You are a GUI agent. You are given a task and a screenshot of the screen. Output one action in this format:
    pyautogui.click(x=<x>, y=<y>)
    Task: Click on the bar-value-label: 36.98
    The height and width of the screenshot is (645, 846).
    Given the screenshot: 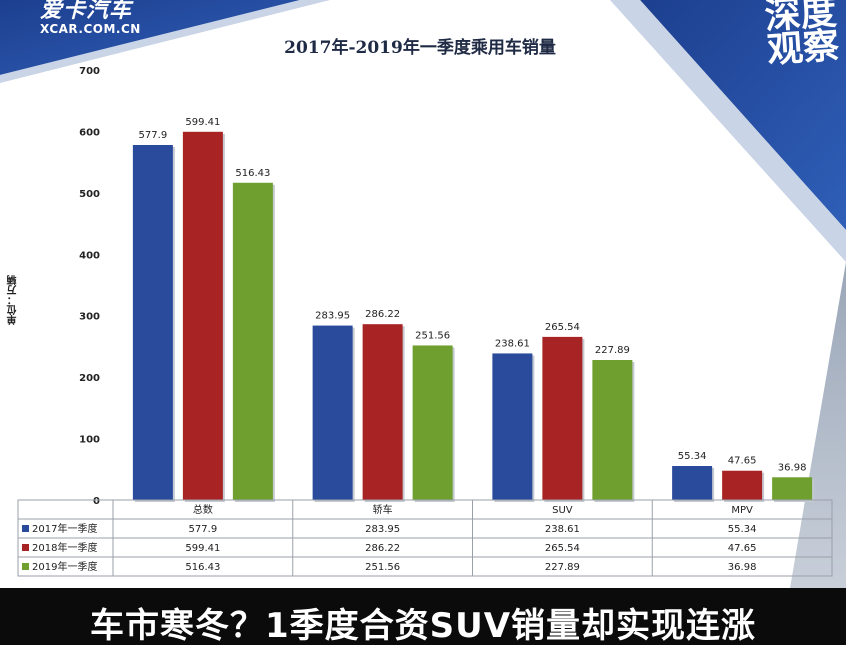 What is the action you would take?
    pyautogui.click(x=792, y=467)
    